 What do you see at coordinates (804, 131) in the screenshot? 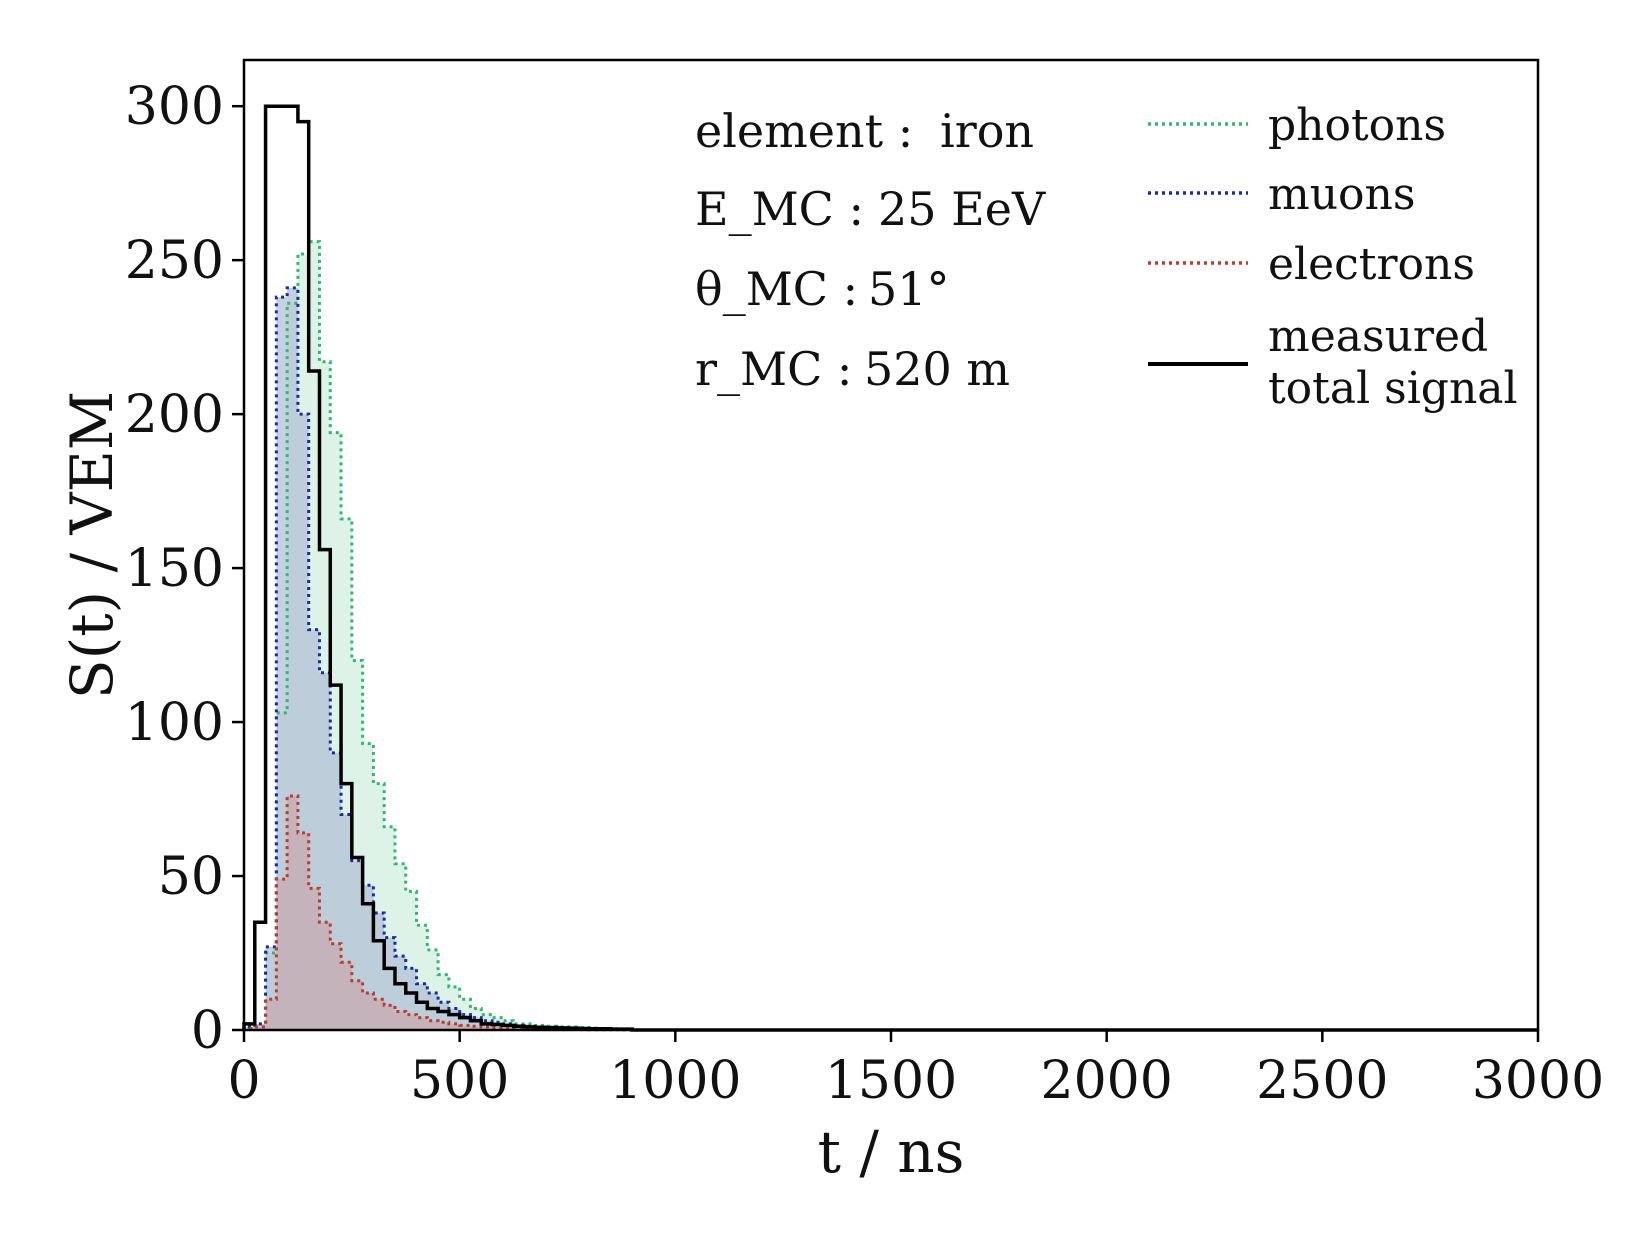
I see `annotation-label-element: element :` at bounding box center [804, 131].